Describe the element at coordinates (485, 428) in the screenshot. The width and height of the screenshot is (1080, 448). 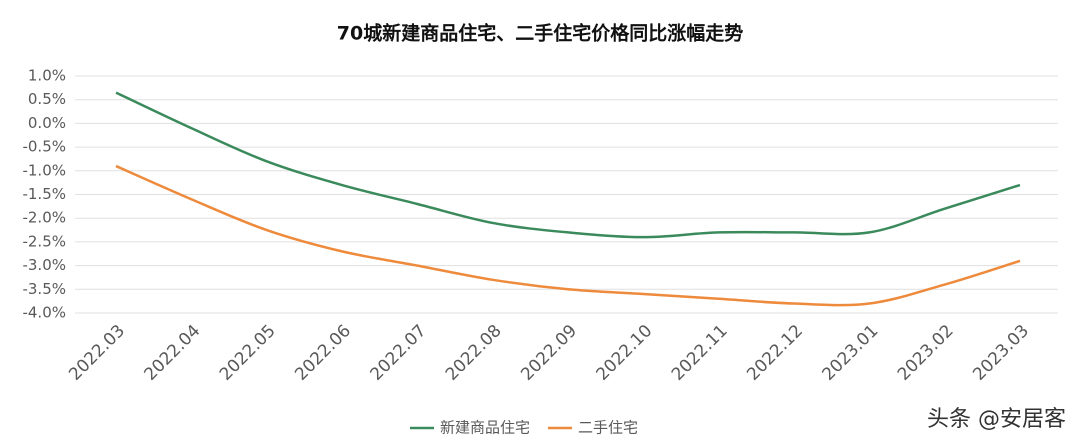
I see `legend-label: 新建商品住宅` at that location.